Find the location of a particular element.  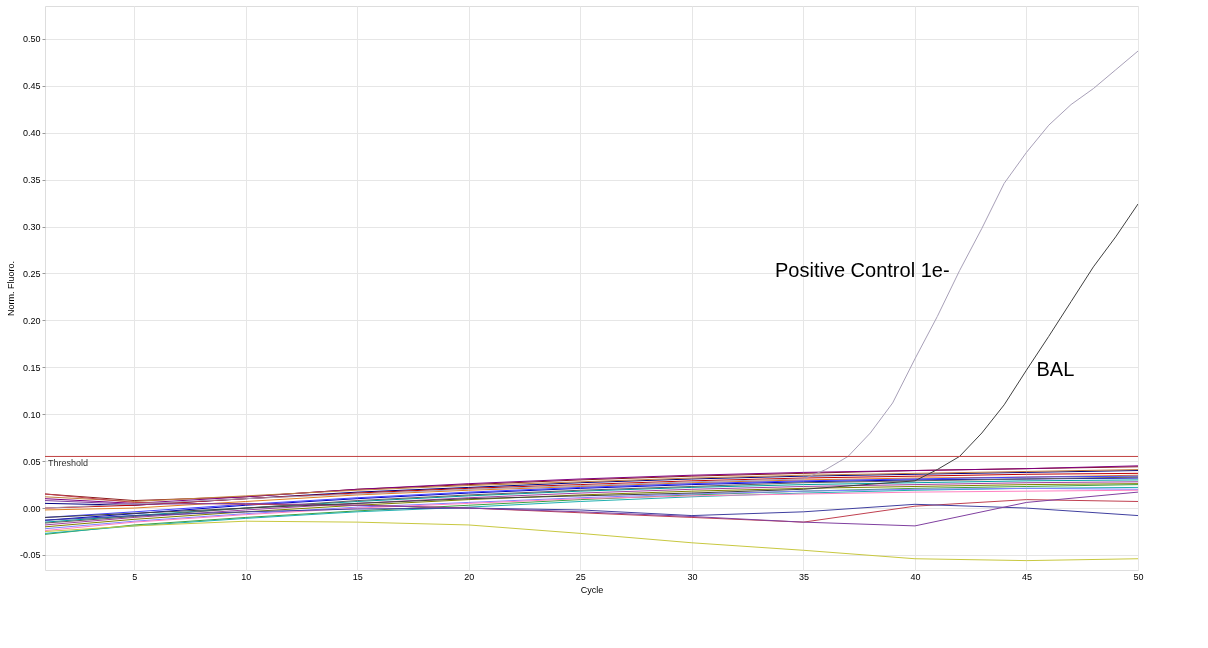

x-tick-label: 50 is located at coordinates (1138, 576).